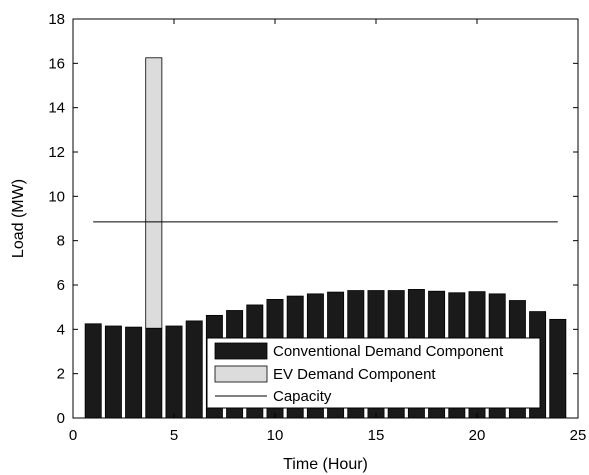 Image resolution: width=589 pixels, height=475 pixels. What do you see at coordinates (578, 435) in the screenshot?
I see `x-tick-label: 25` at bounding box center [578, 435].